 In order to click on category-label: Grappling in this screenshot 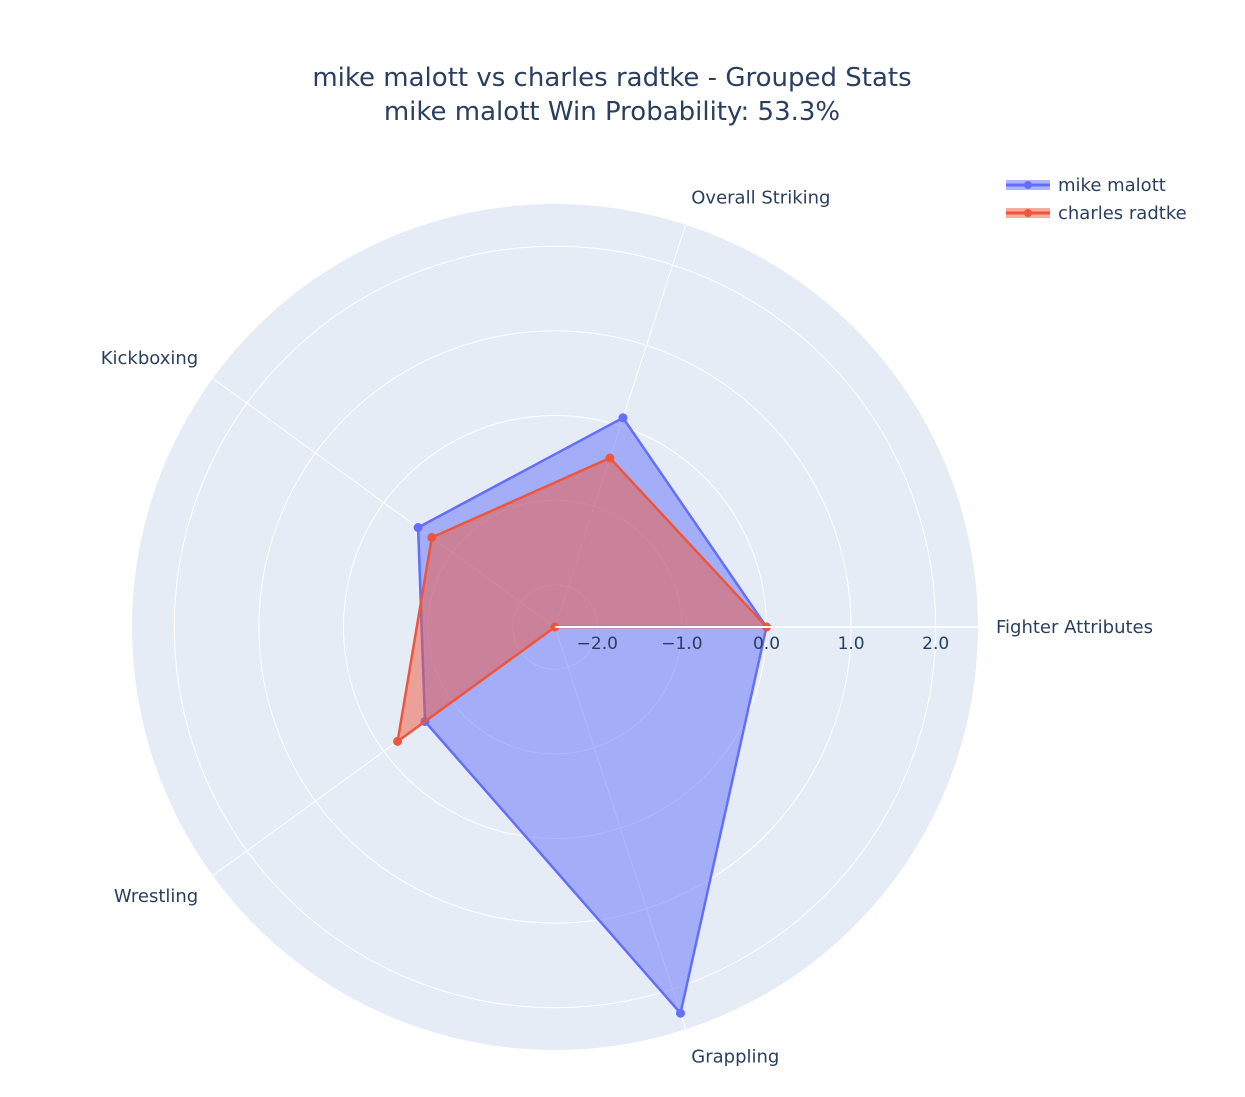, I will do `click(735, 1056)`.